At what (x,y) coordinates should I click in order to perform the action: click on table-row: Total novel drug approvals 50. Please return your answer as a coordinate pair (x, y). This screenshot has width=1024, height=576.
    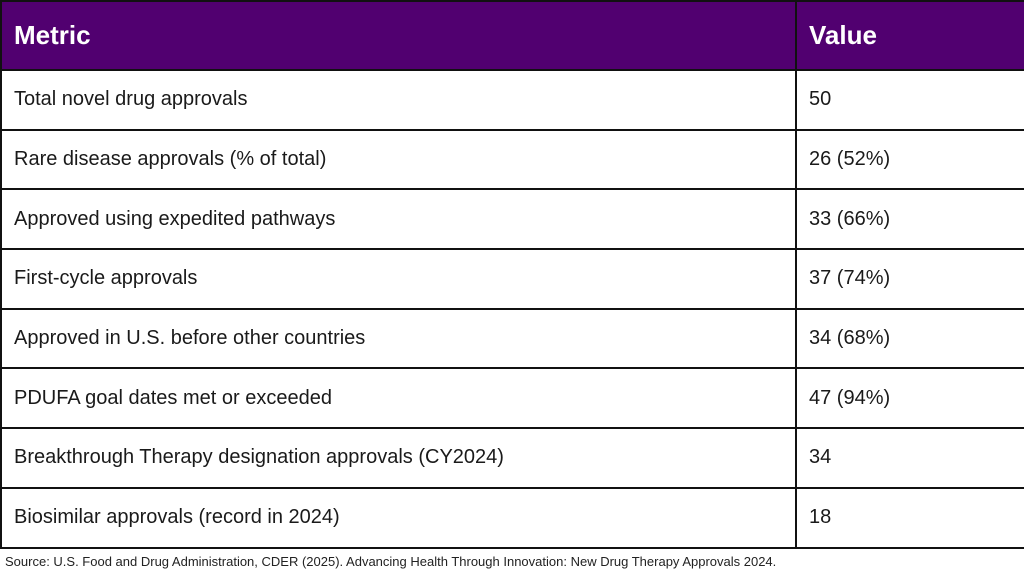
    Looking at the image, I should click on (512, 100).